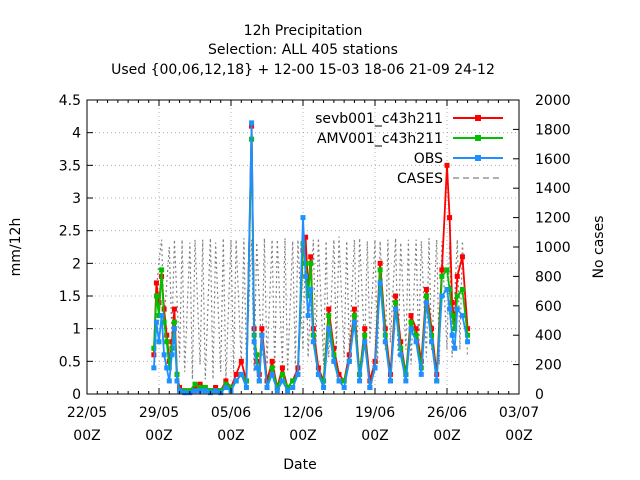  Describe the element at coordinates (548, 307) in the screenshot. I see `y2-tick-label: 600` at that location.